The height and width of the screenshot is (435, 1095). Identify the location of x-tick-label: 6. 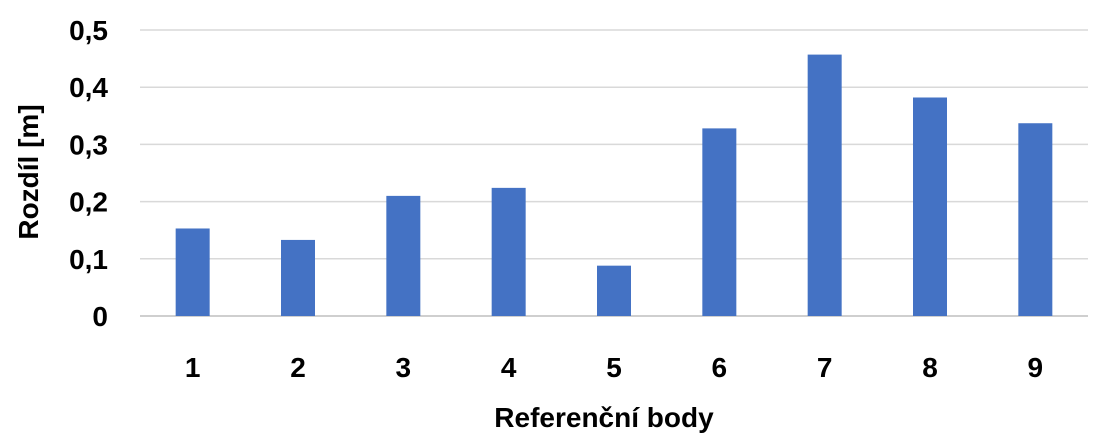
(720, 367).